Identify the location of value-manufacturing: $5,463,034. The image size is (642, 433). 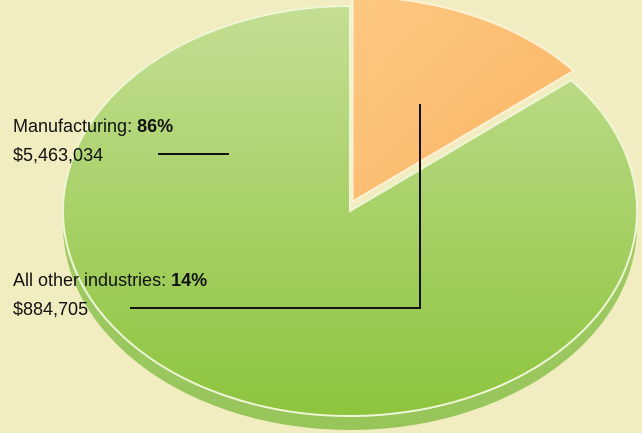
(58, 155).